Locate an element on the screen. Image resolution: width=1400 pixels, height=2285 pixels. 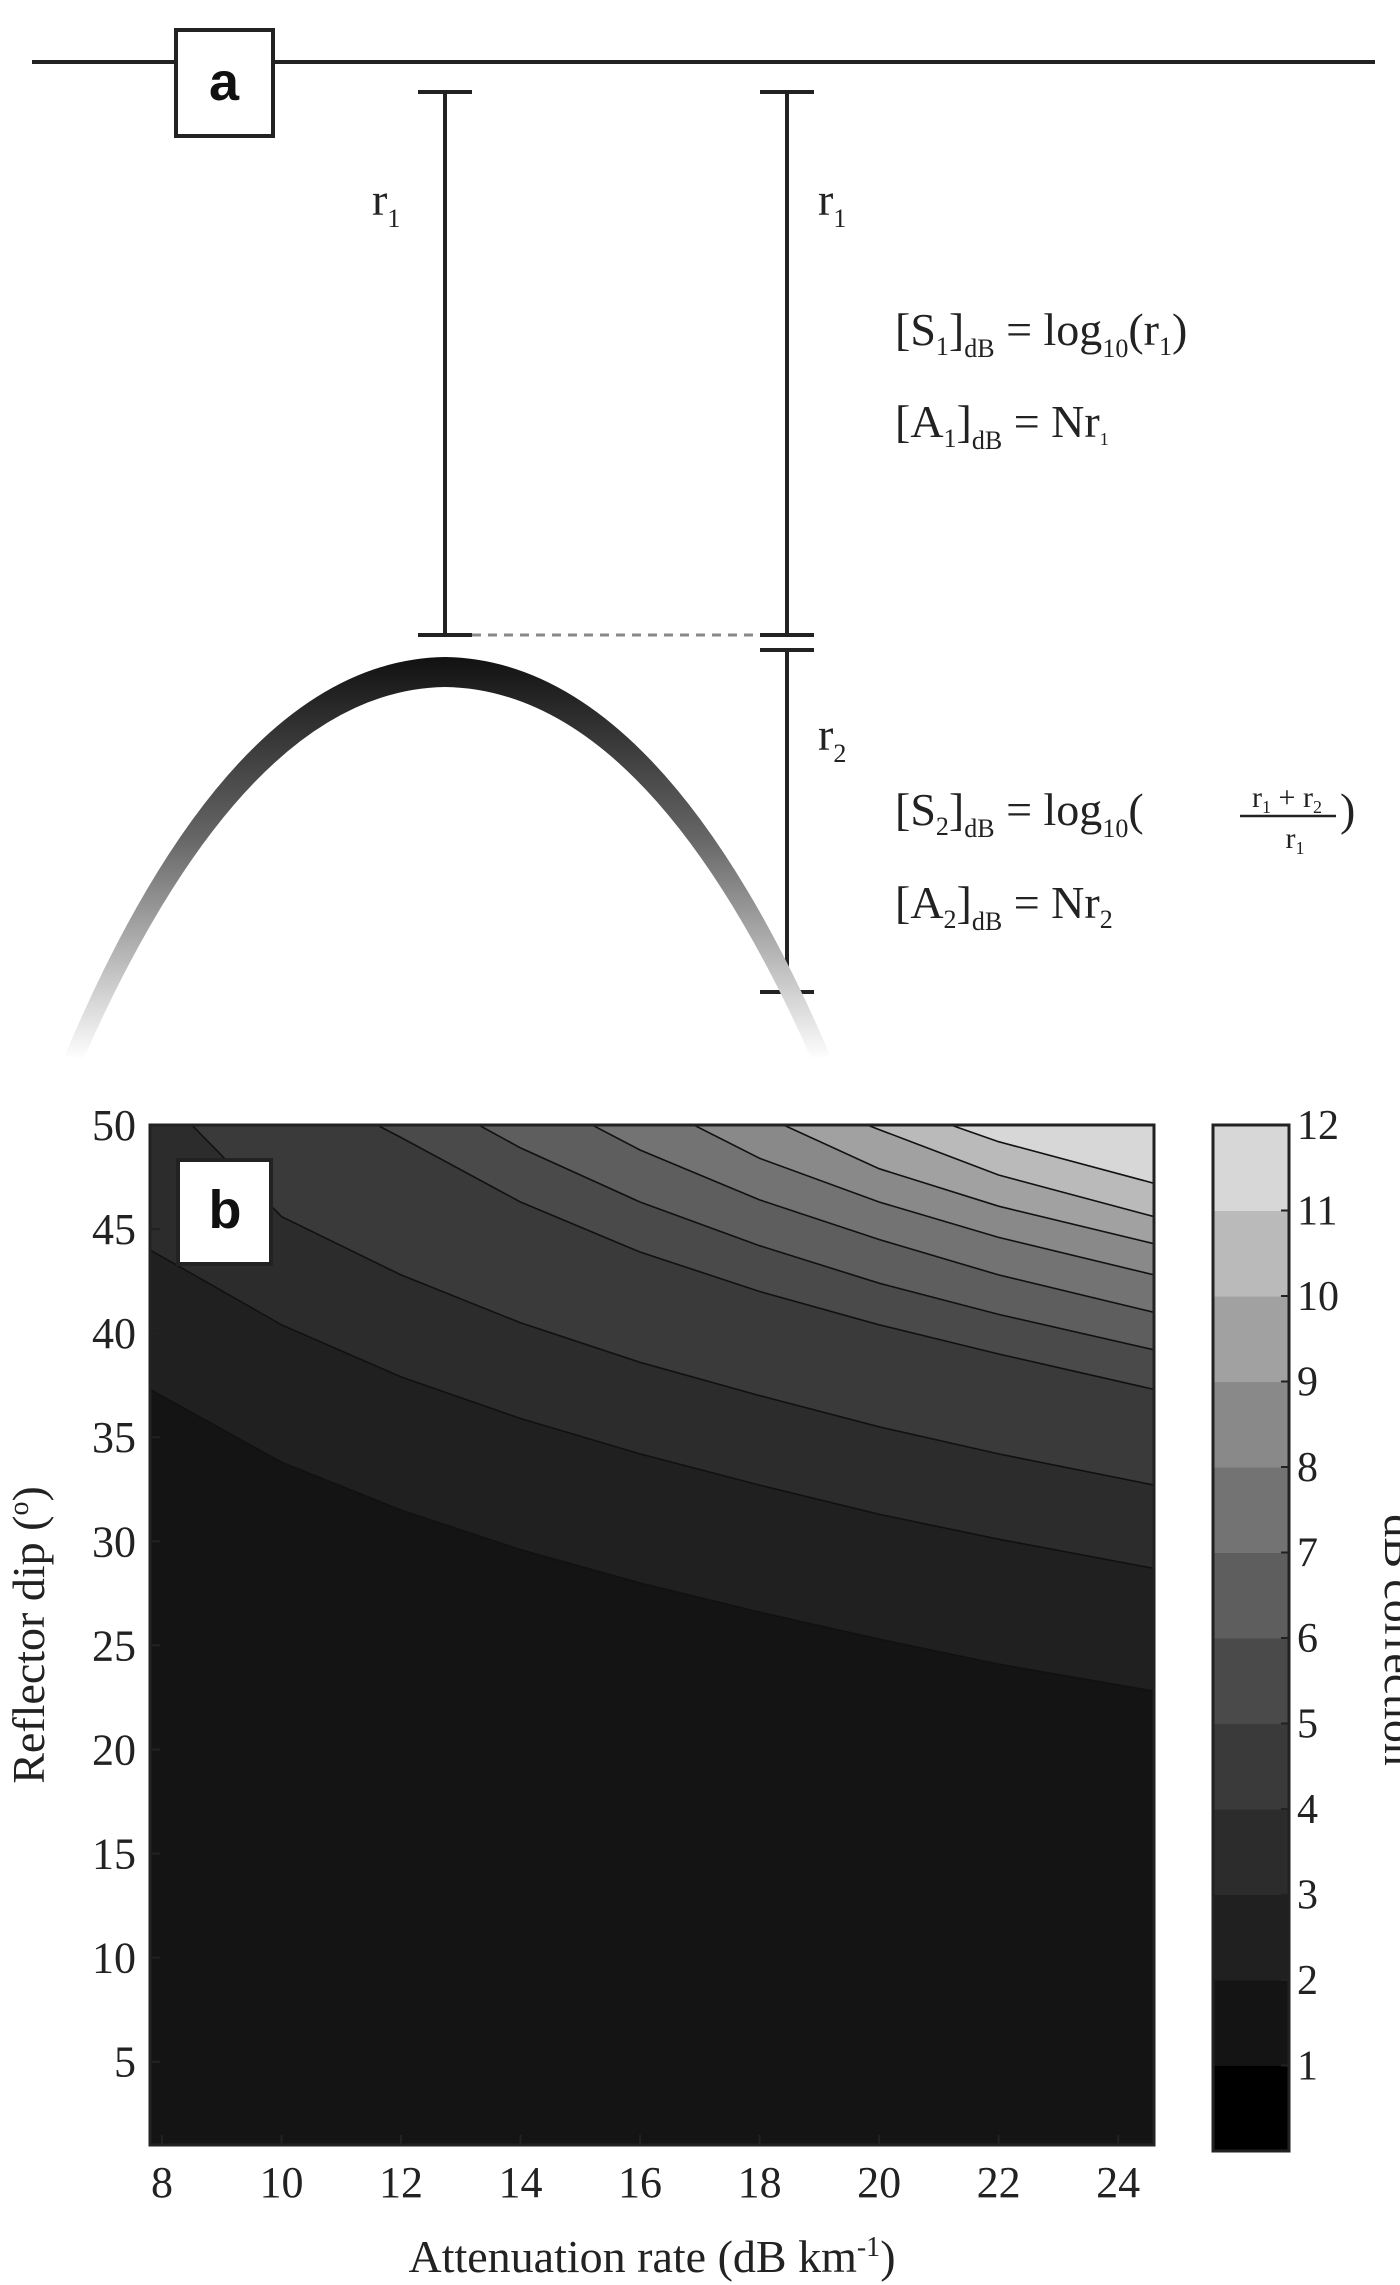
colorbar-tick-label: 6 is located at coordinates (1307, 1639).